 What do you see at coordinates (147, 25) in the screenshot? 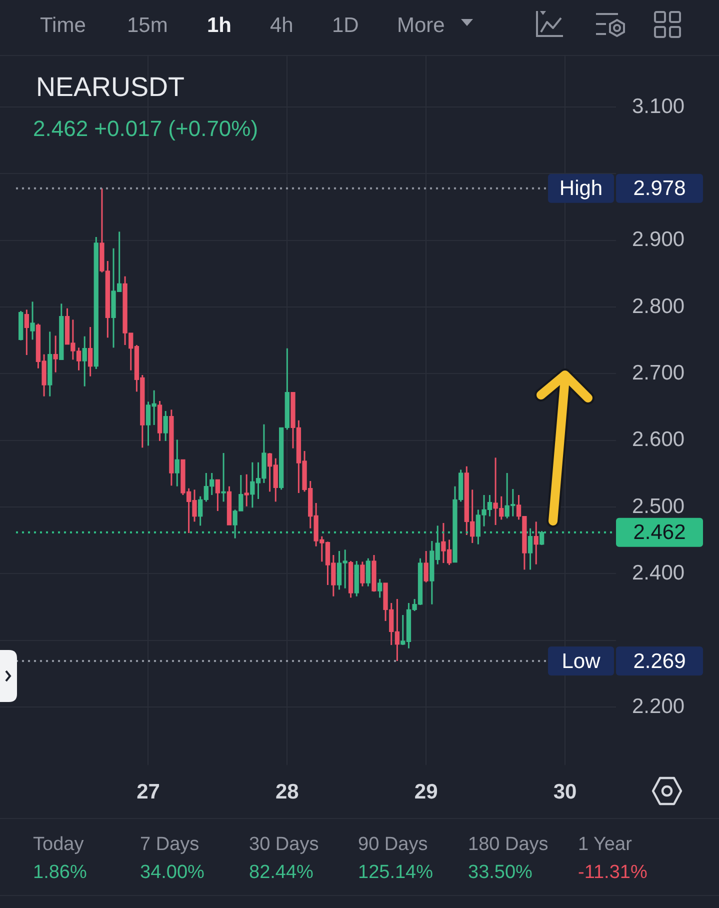
I see `text: 15m` at bounding box center [147, 25].